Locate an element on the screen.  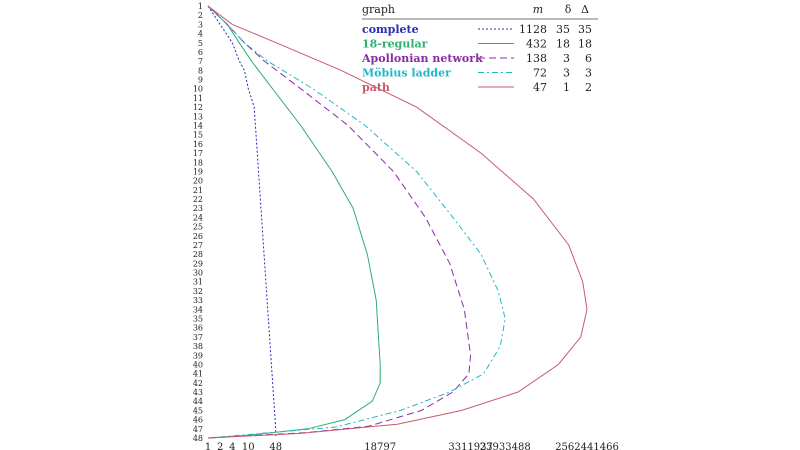
y-tick-label: 9 is located at coordinates (200, 80).